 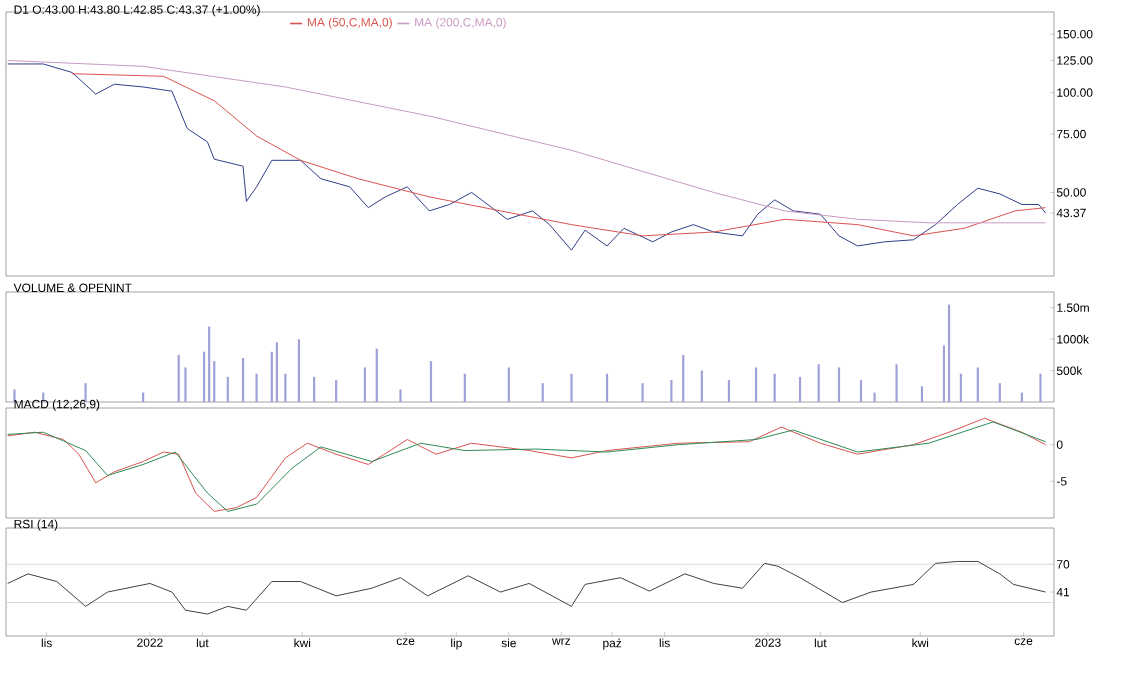 What do you see at coordinates (527, 587) in the screenshot?
I see `line-series` at bounding box center [527, 587].